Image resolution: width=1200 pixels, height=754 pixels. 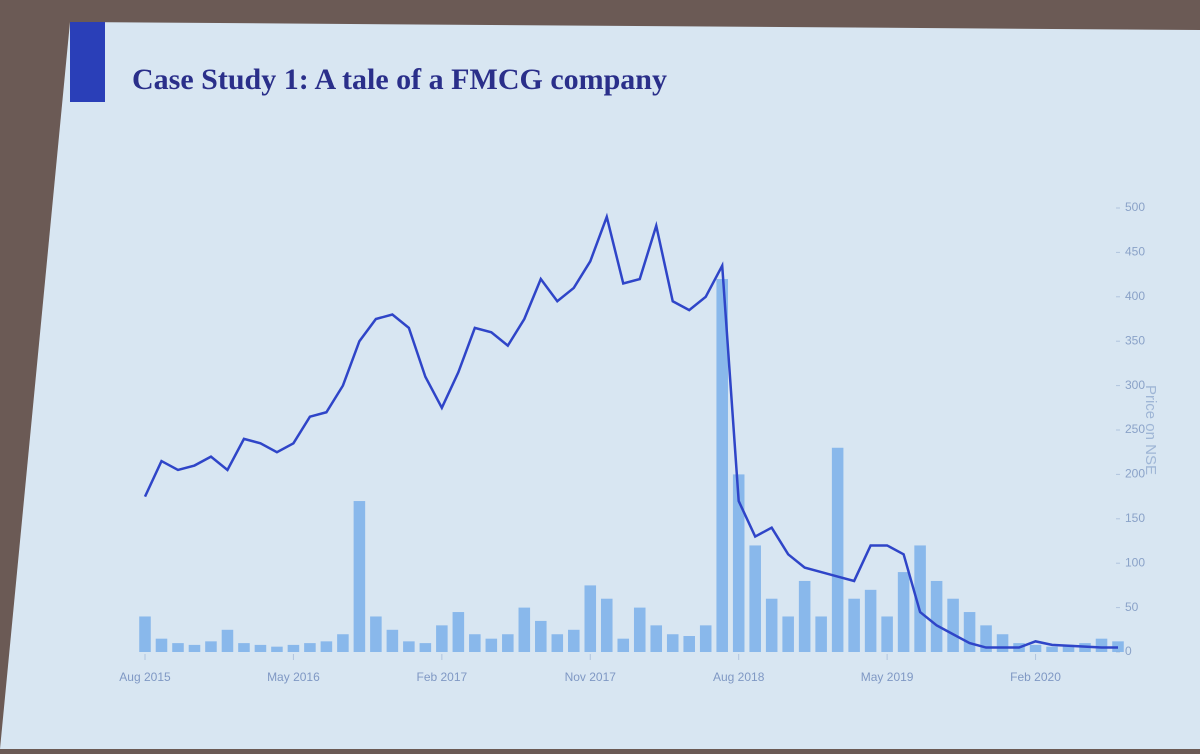 What do you see at coordinates (293, 677) in the screenshot?
I see `x-tick-label: May 2016` at bounding box center [293, 677].